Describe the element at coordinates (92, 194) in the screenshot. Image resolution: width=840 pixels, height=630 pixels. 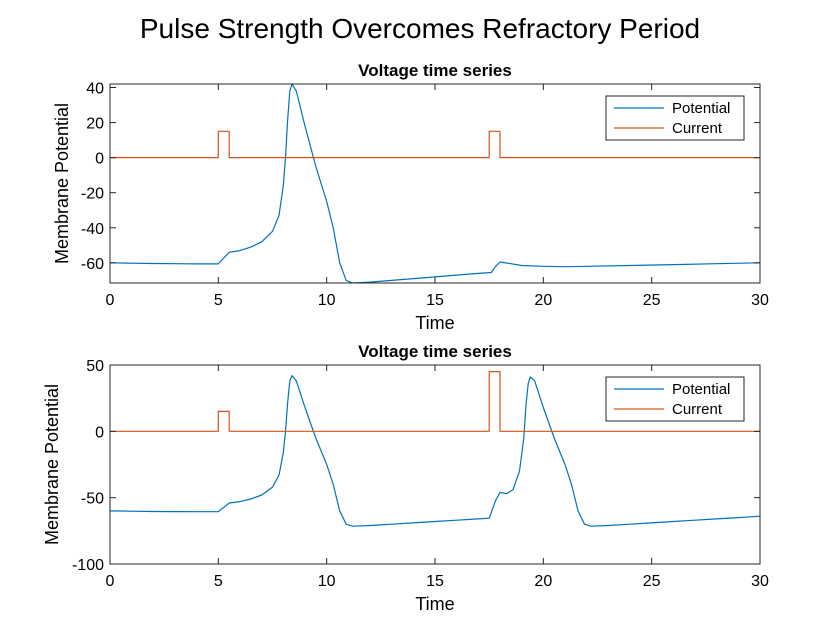
I see `y-tick-label: -20` at that location.